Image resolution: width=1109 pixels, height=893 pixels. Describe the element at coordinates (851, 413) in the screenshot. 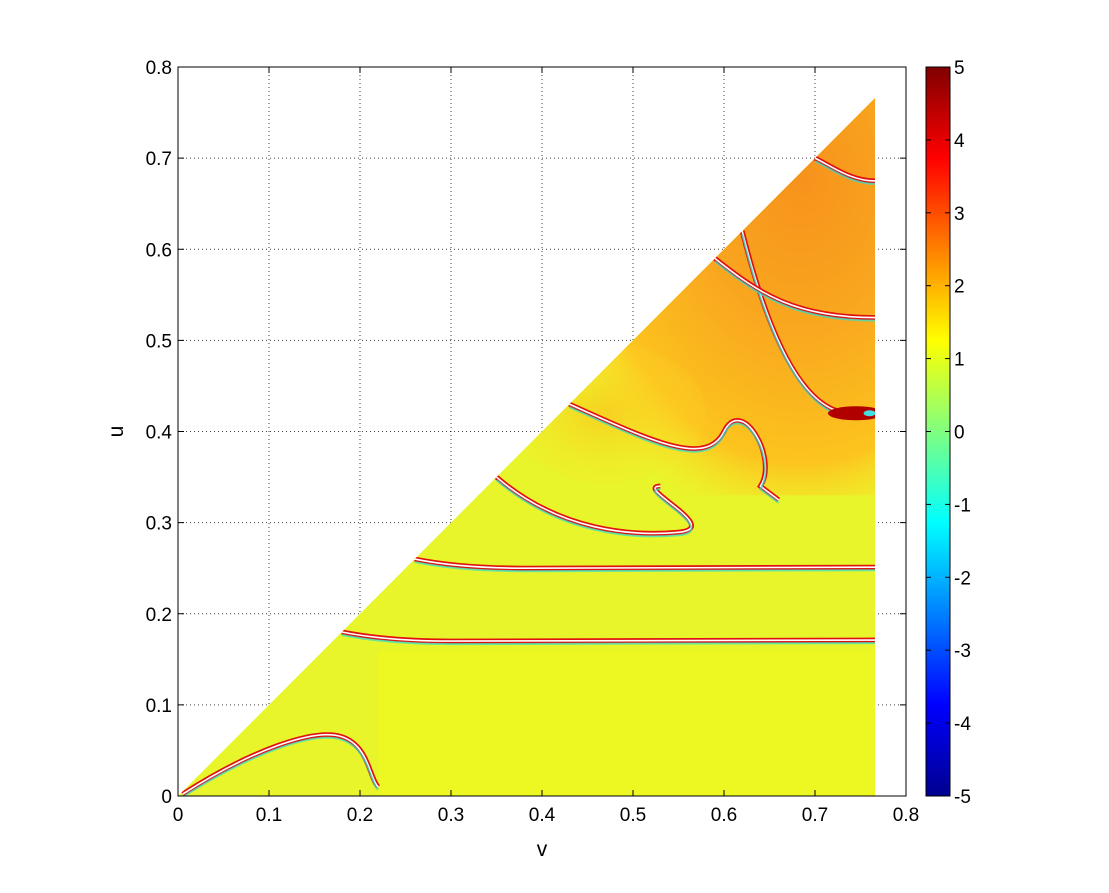

I see `field-lobe` at that location.